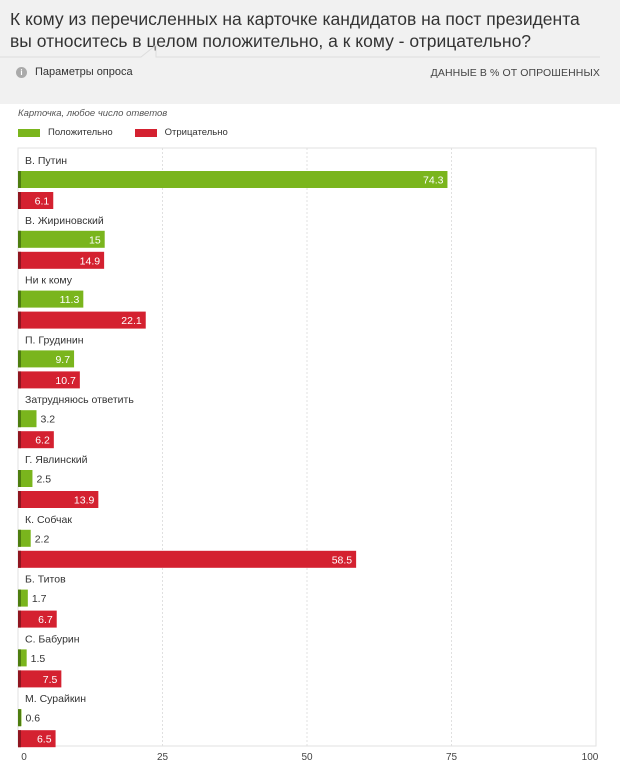  Describe the element at coordinates (56, 460) in the screenshot. I see `category-label: Г. Явлинский` at that location.